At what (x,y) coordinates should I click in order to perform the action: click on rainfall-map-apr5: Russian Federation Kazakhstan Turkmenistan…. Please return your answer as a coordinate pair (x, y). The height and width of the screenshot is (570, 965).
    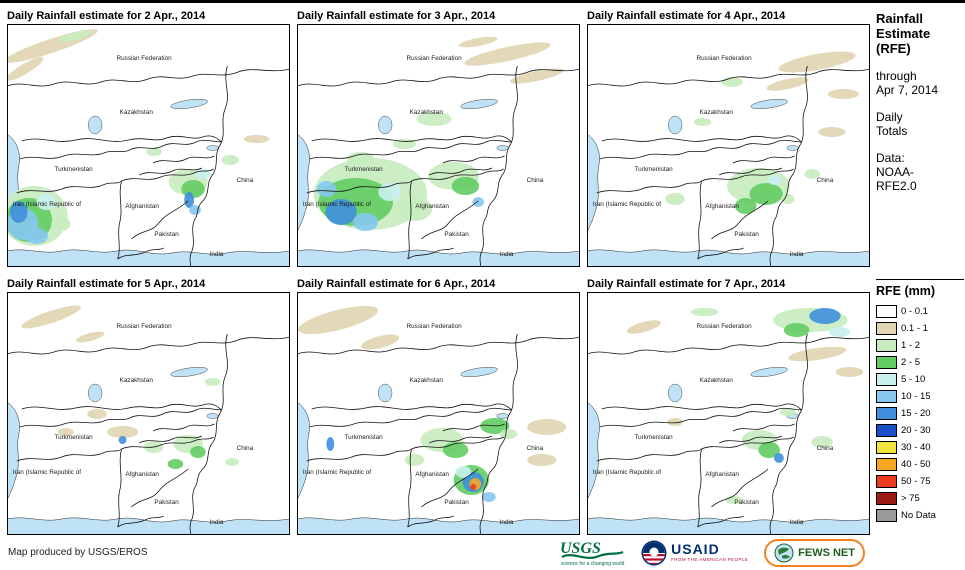
    Looking at the image, I should click on (148, 413).